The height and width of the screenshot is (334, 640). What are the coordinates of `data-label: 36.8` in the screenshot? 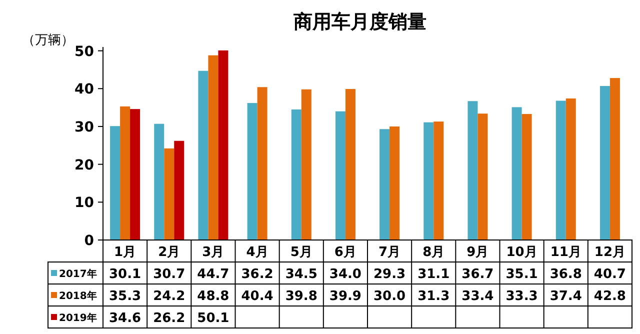 It's located at (566, 274).